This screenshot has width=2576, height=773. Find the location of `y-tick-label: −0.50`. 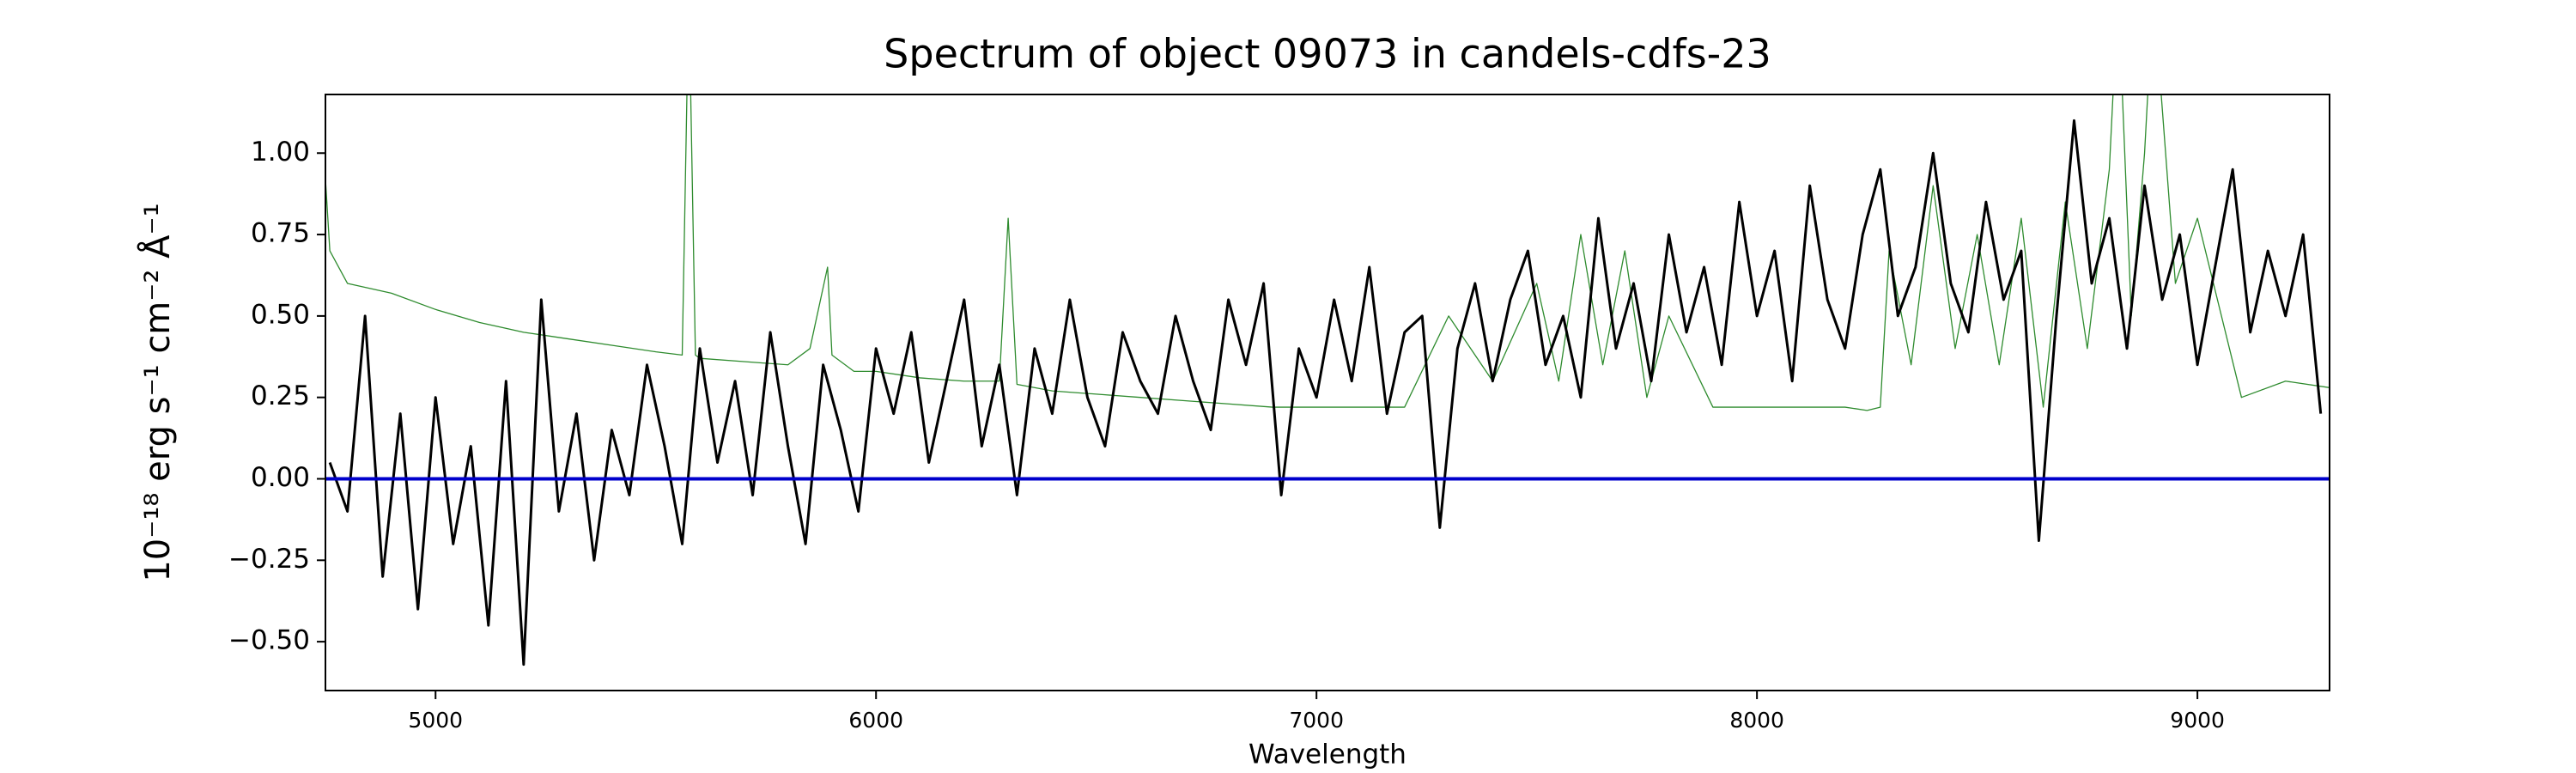

y-tick-label: −0.50 is located at coordinates (269, 640).